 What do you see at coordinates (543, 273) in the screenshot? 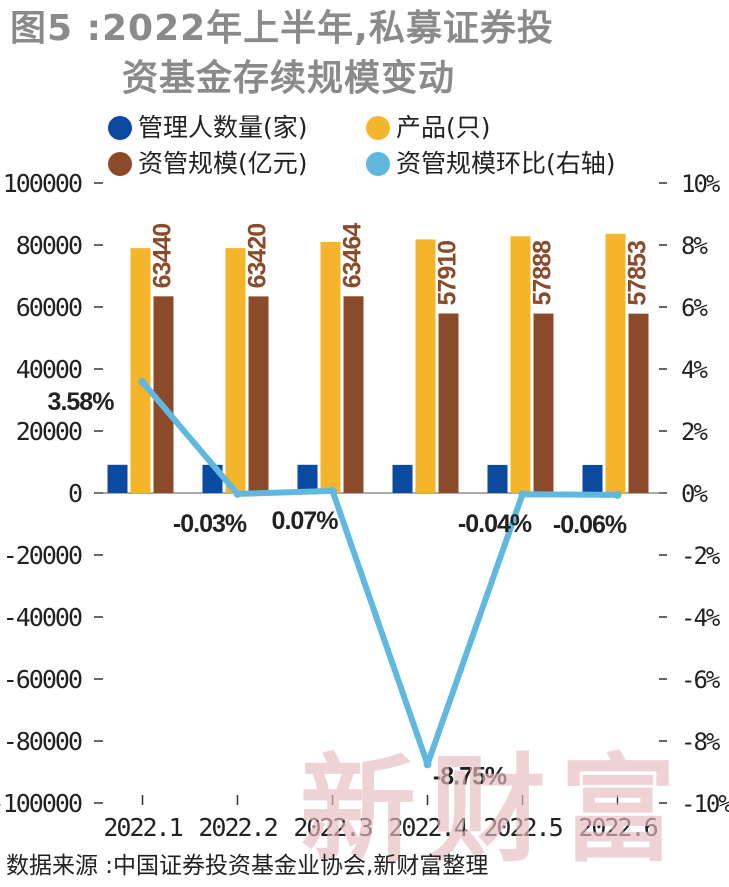
I see `bar-value-label: 57888` at bounding box center [543, 273].